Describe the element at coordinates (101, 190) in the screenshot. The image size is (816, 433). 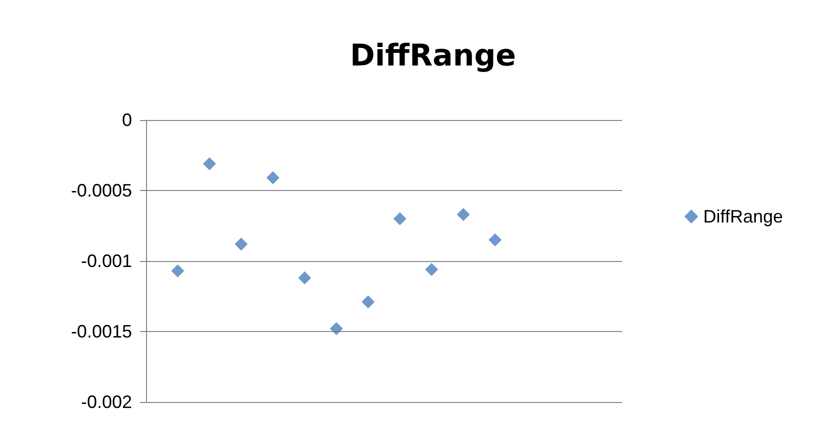
I see `y-tick-label: -0.0005` at that location.